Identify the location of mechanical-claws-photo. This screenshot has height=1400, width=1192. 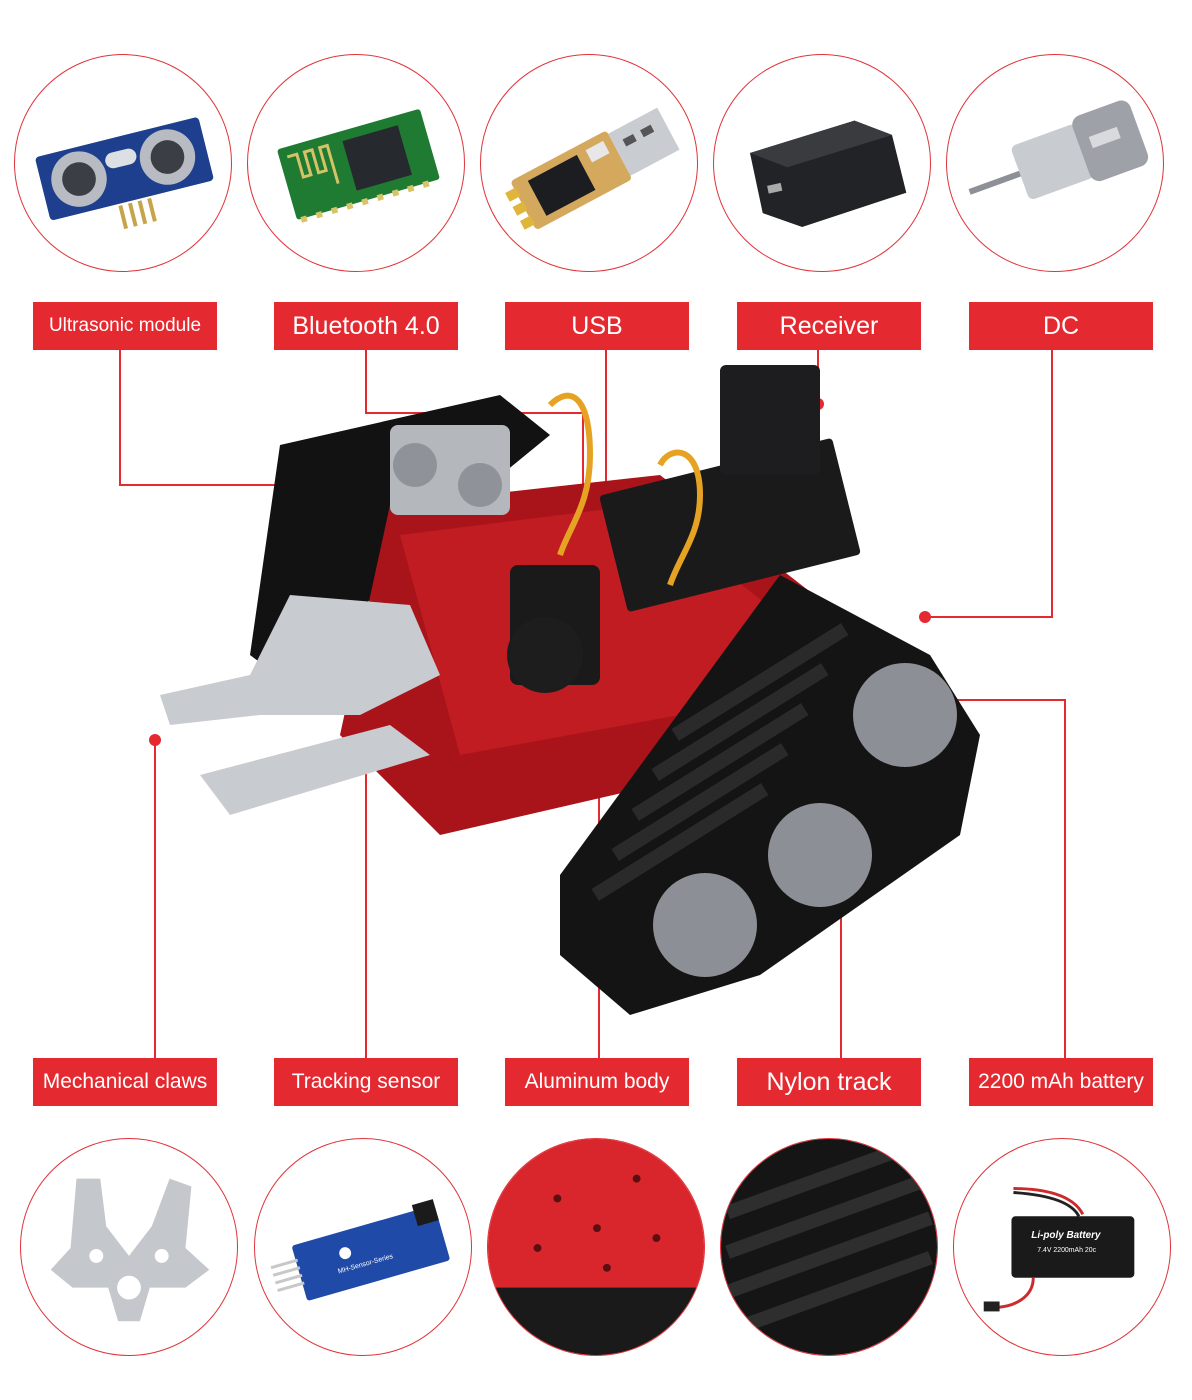
(129, 1247).